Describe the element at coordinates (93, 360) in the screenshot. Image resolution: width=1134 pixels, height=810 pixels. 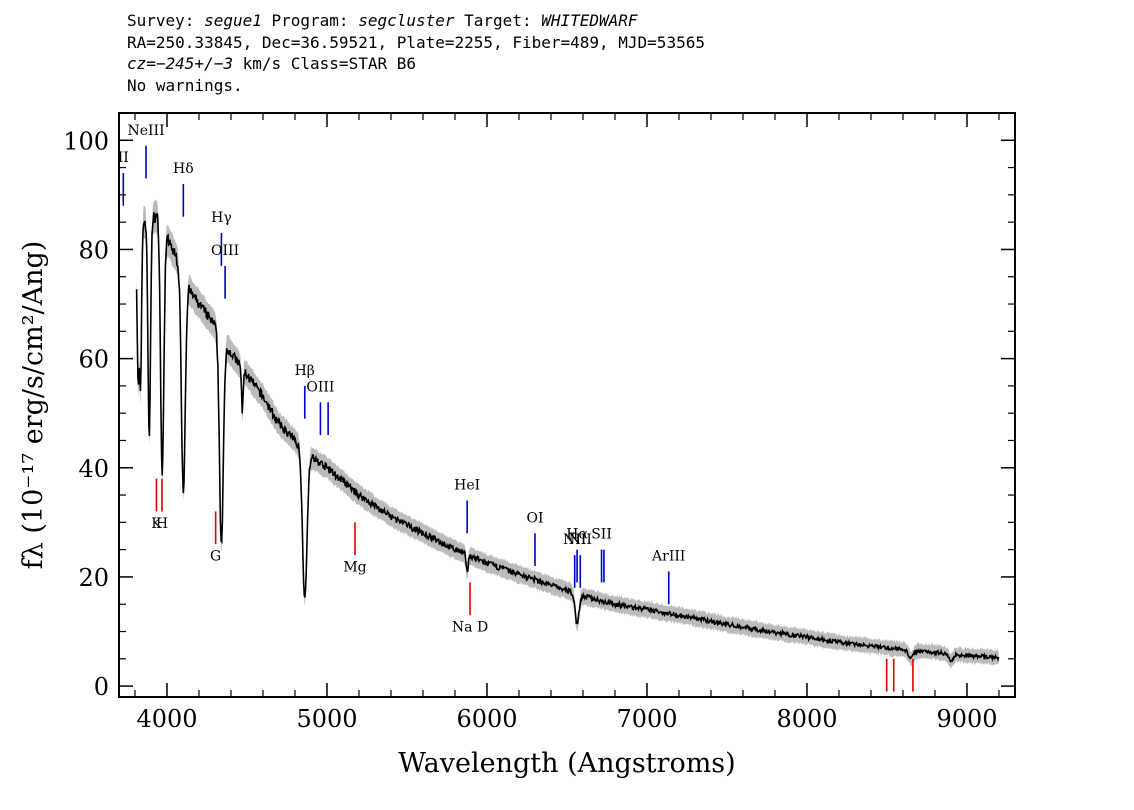
I see `y-tick-label: 60` at that location.